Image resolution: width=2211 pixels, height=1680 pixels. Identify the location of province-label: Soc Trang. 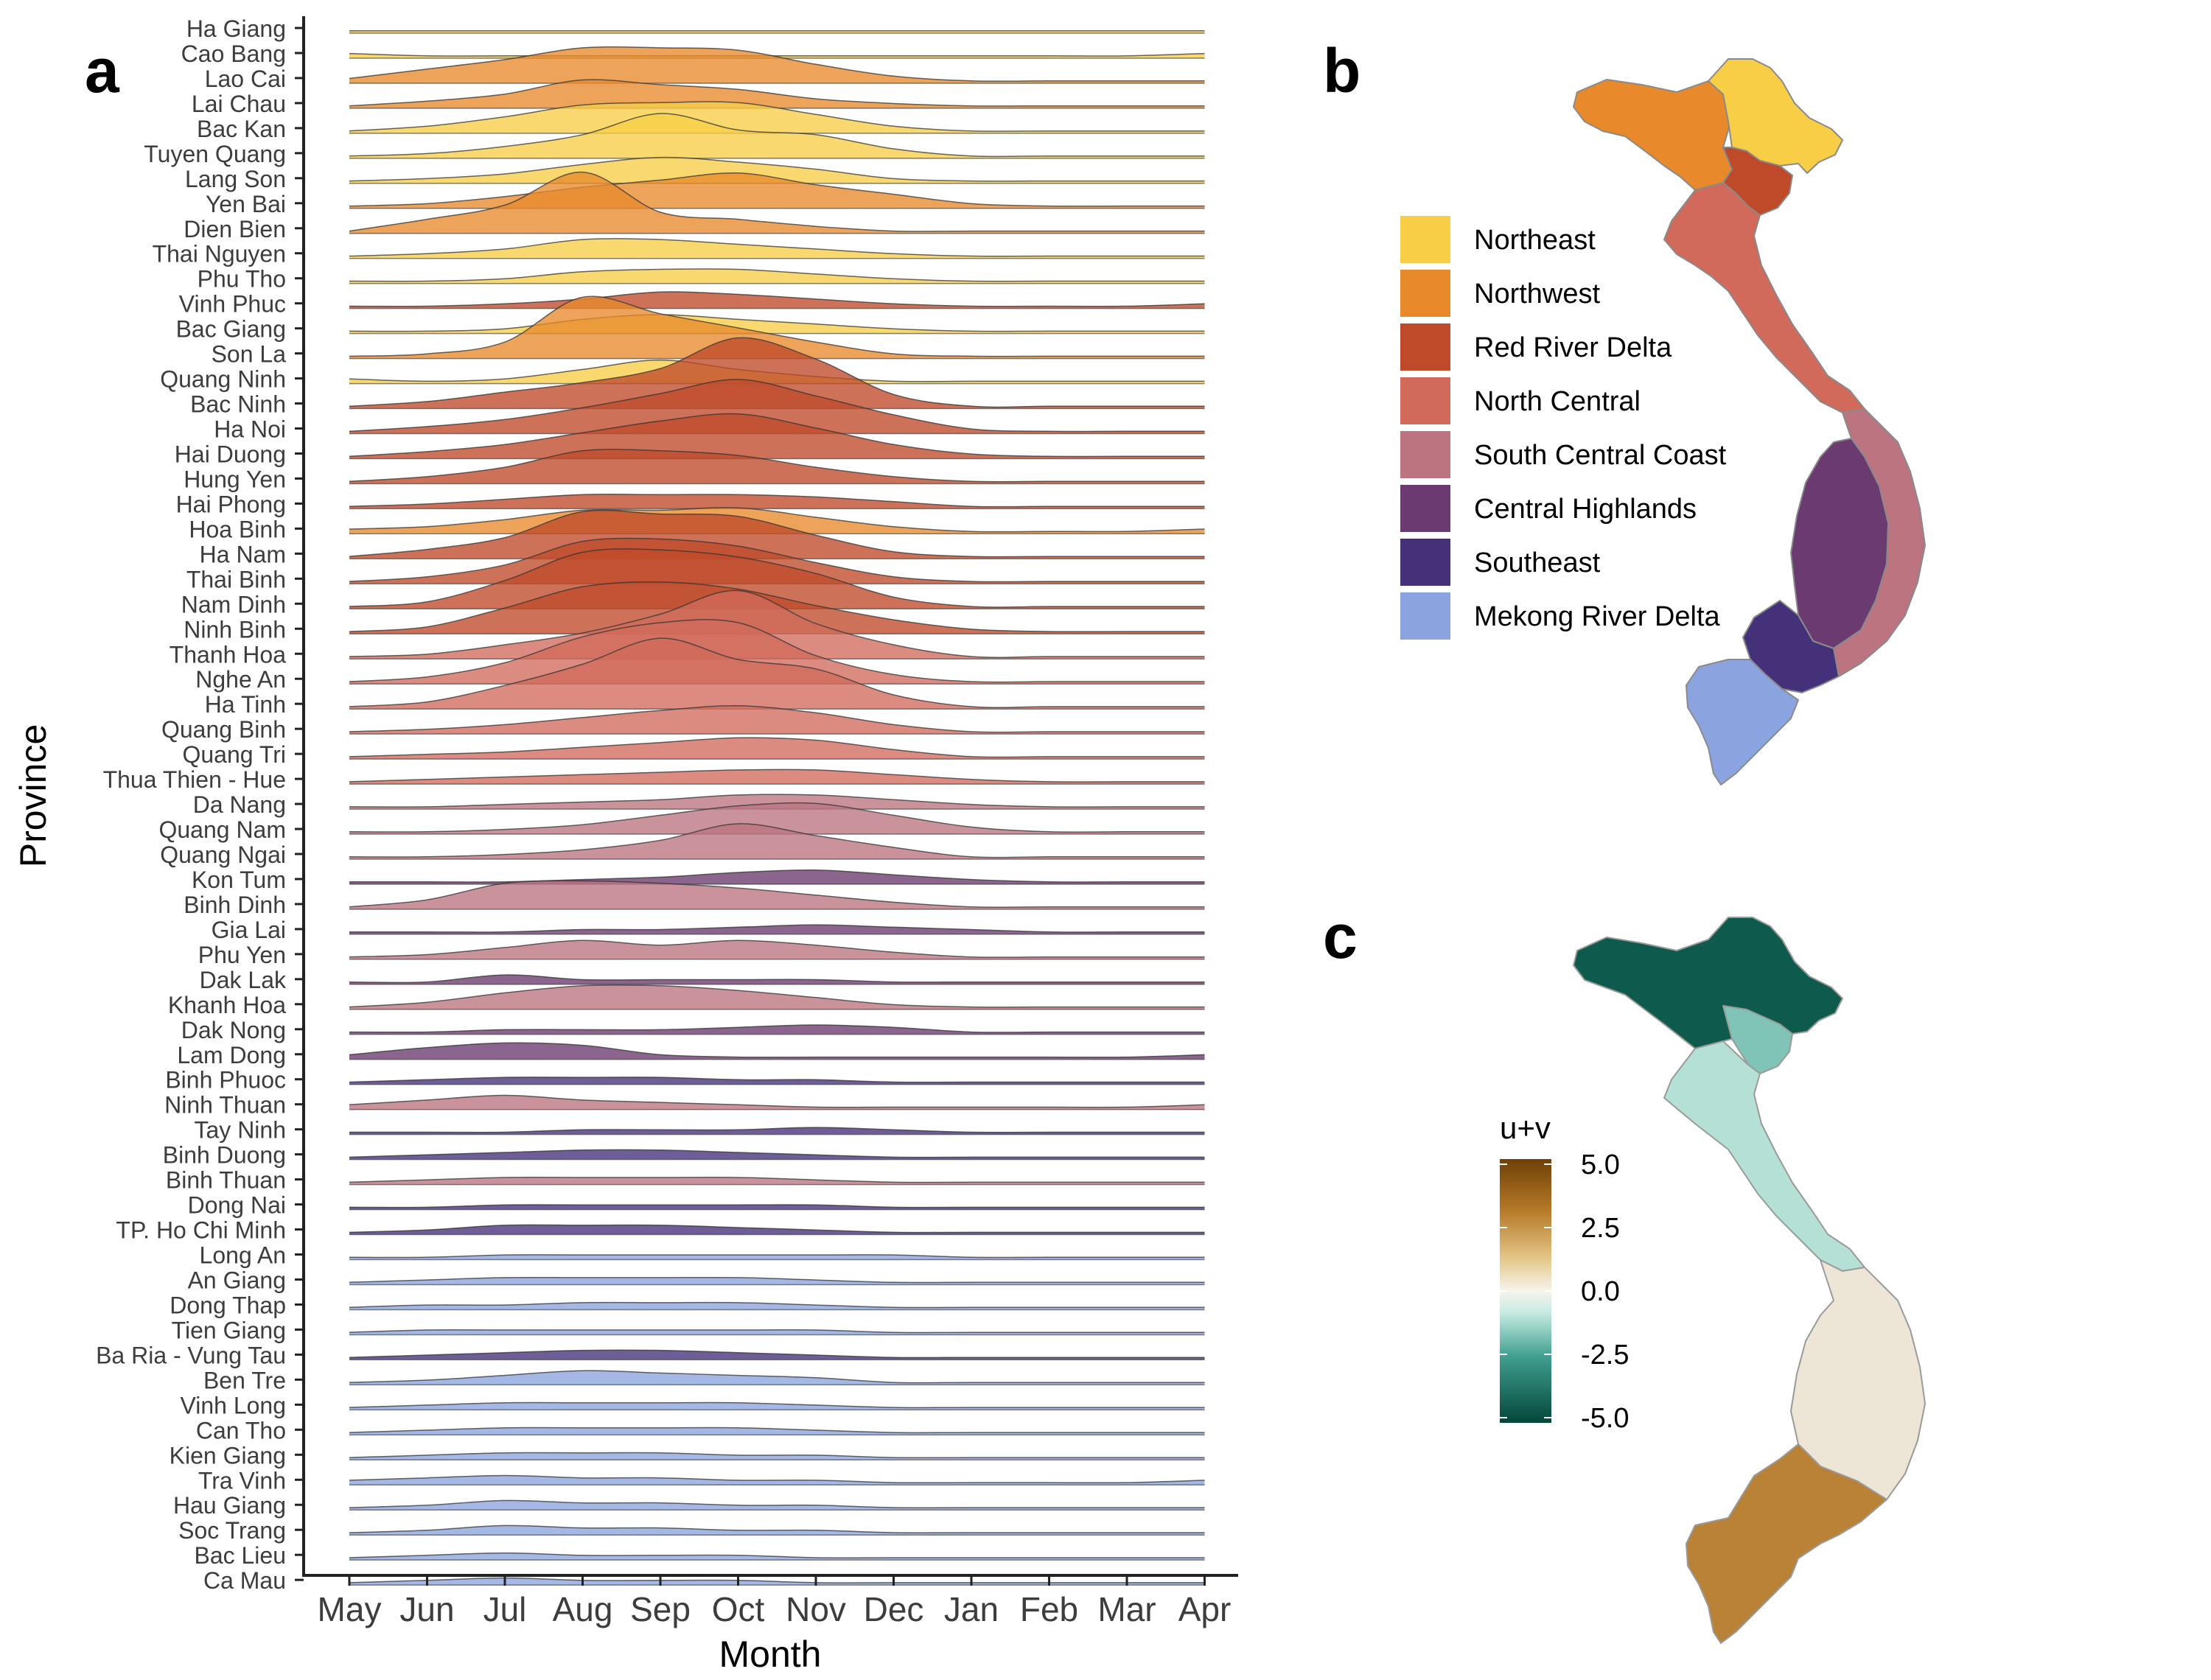
(232, 1530).